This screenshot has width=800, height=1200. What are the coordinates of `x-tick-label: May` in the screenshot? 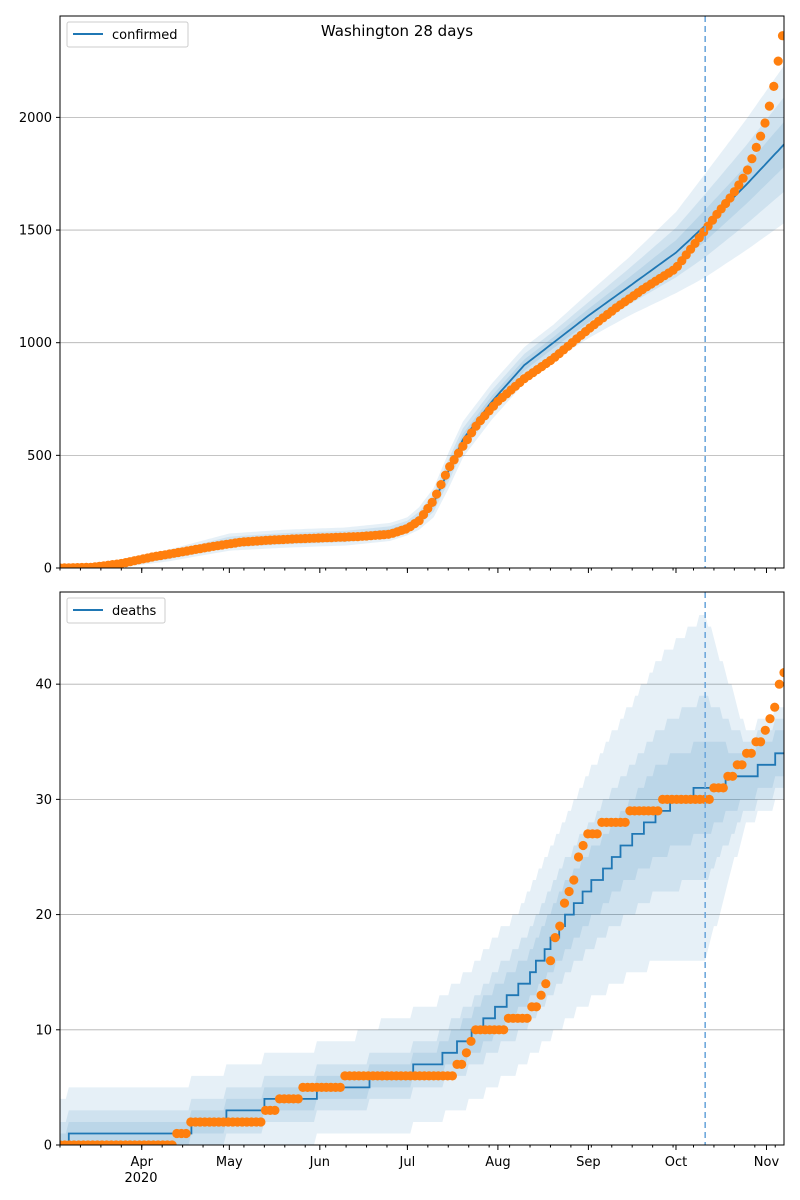 It's located at (229, 1162).